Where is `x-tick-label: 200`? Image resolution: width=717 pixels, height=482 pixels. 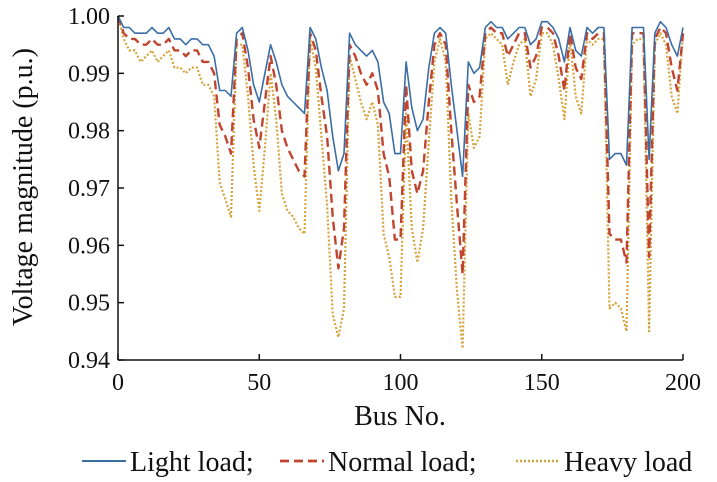 x-tick-label: 200 is located at coordinates (683, 383).